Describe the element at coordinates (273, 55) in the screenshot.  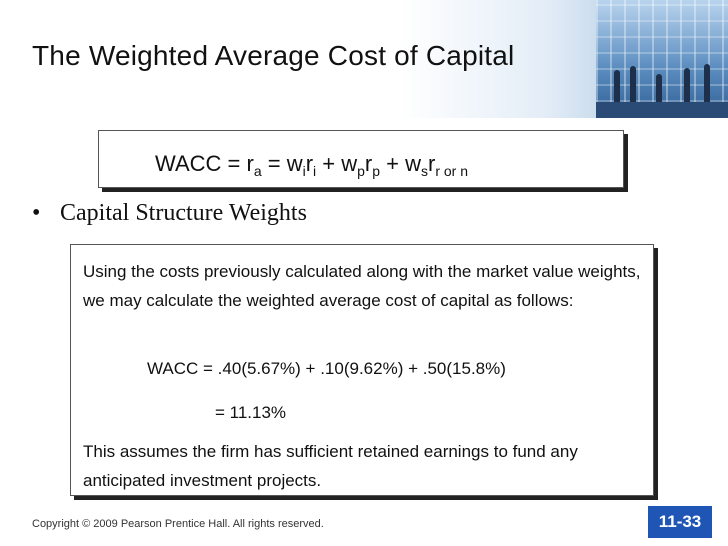
I see `slide-title: The Weighted Average Cost of Capital` at that location.